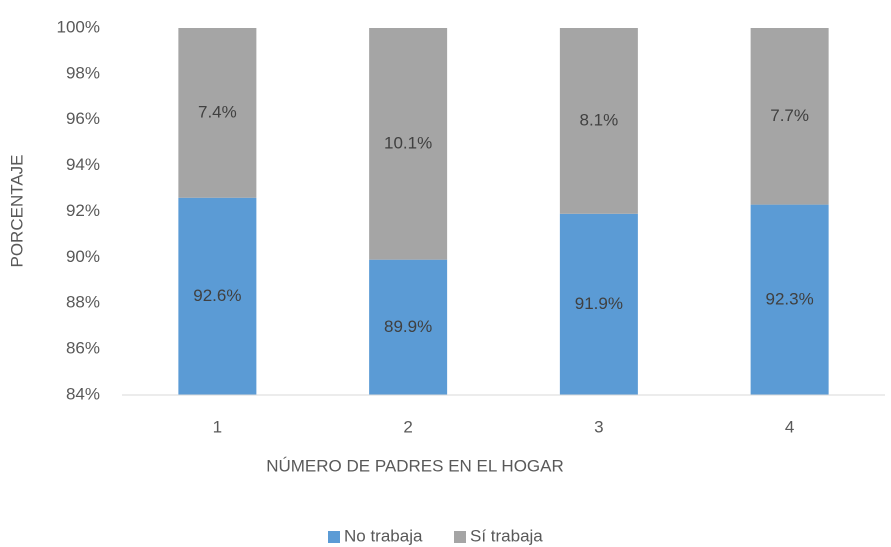 The width and height of the screenshot is (891, 547). I want to click on y-tick-label: 98%, so click(83, 72).